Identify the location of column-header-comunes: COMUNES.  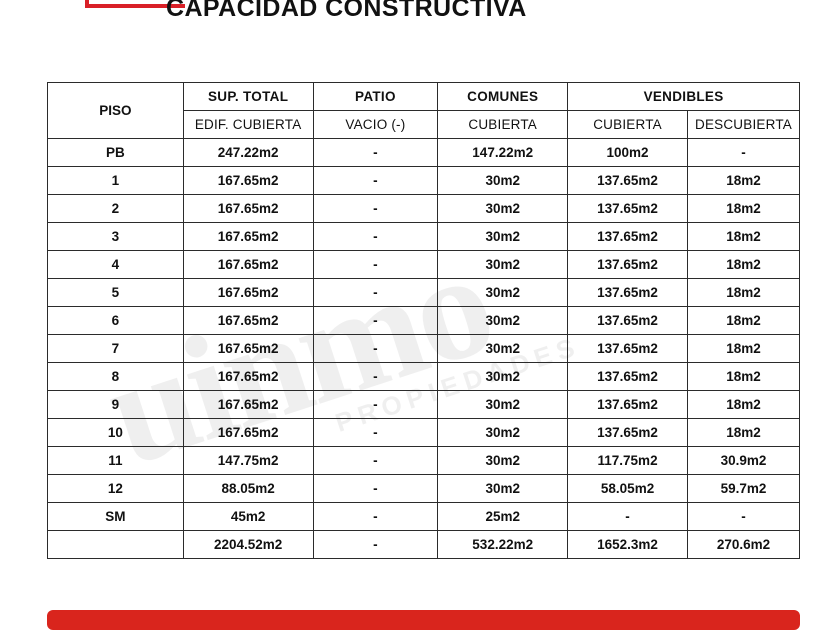
(503, 96).